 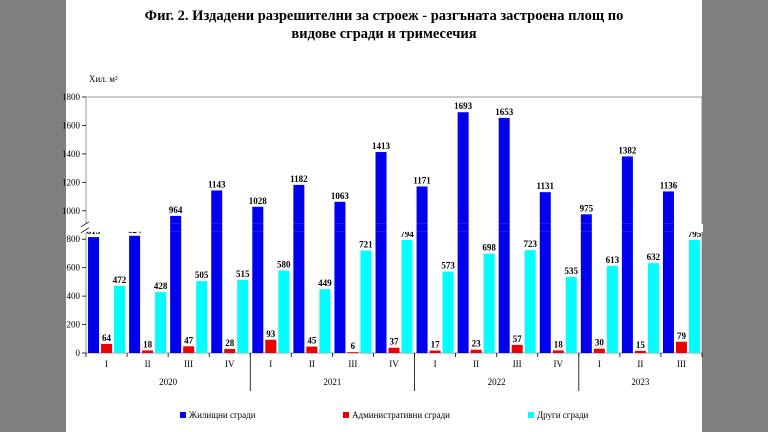 What do you see at coordinates (332, 382) in the screenshot?
I see `x-year-label: 2021` at bounding box center [332, 382].